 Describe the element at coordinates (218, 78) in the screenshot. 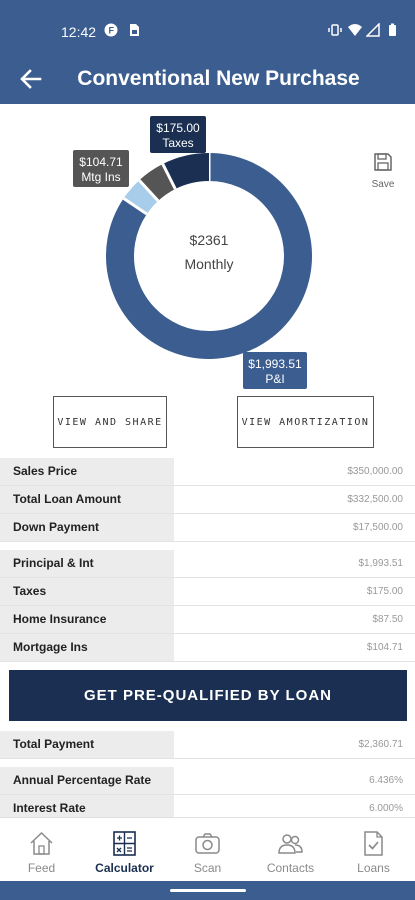

I see `page-title: Conventional New Purchase` at that location.